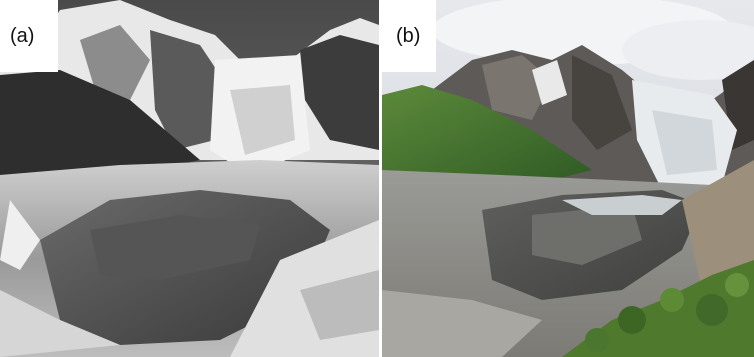  What do you see at coordinates (22, 36) in the screenshot?
I see `panel-label-a: (a)` at bounding box center [22, 36].